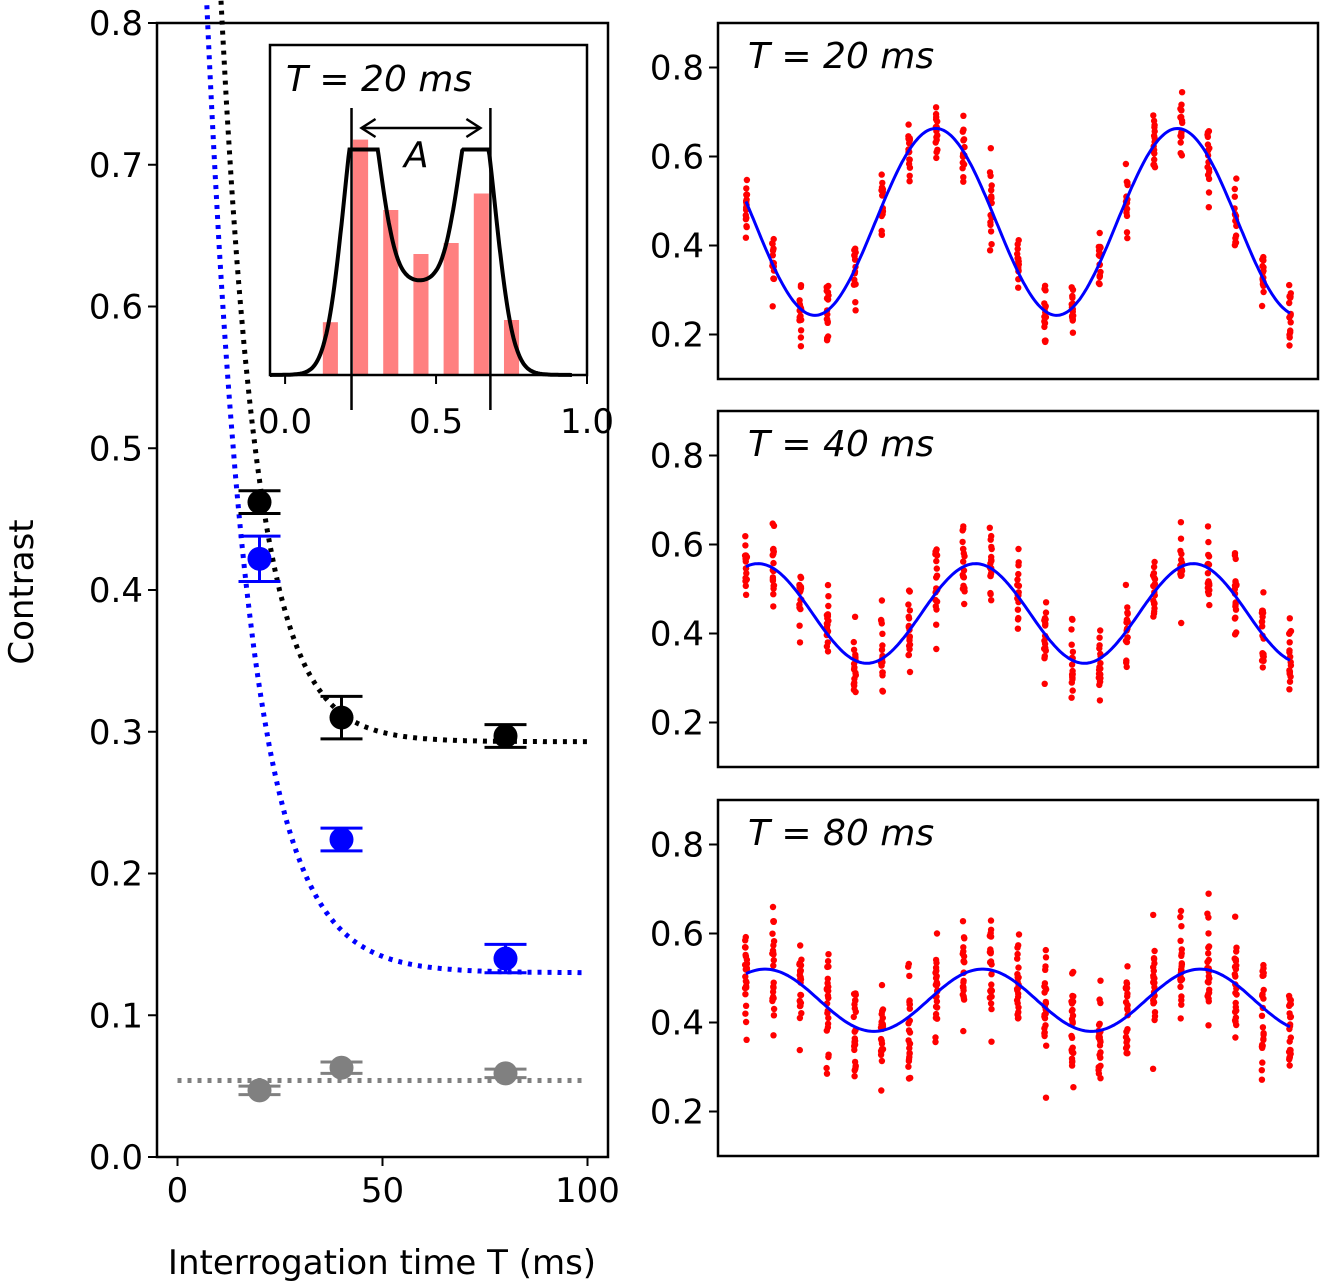 The image size is (1339, 1287). Describe the element at coordinates (474, 128) in the screenshot. I see `inset-arrow-head-right` at that location.